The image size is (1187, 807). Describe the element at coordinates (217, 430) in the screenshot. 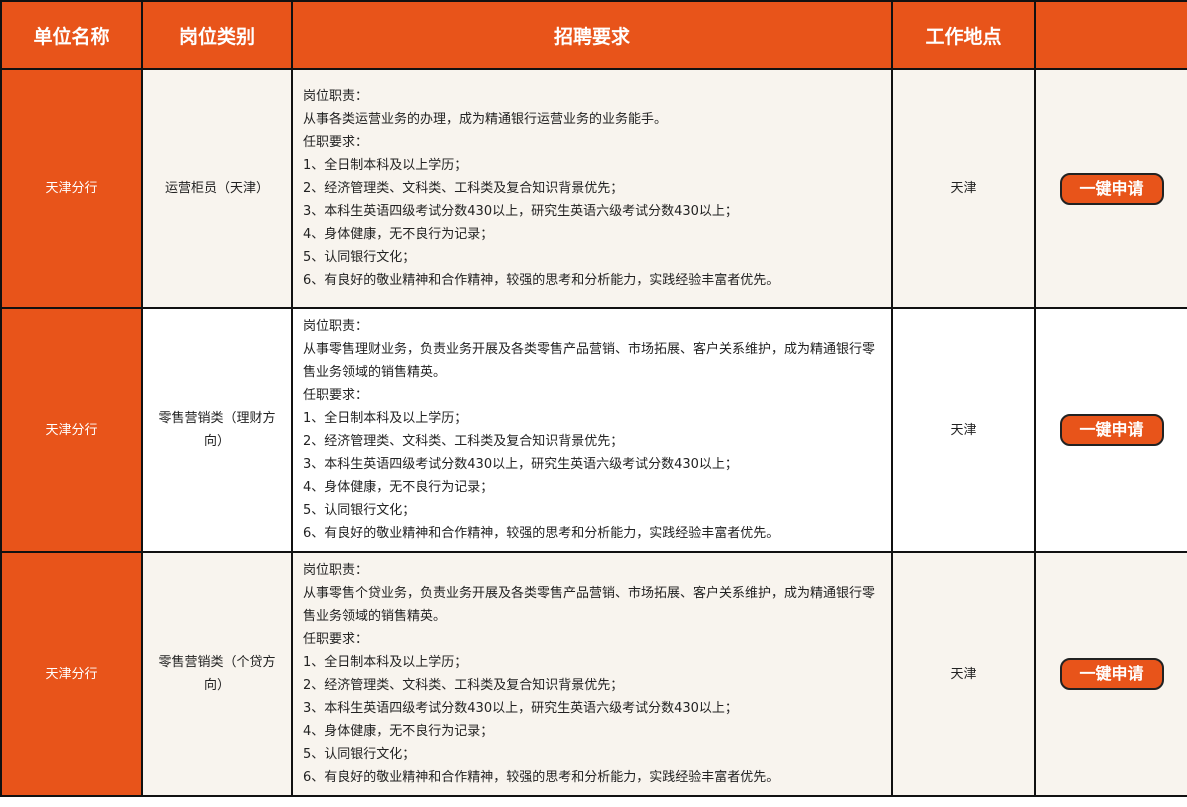

I see `job-category: 零售营销类（理财方向）` at that location.